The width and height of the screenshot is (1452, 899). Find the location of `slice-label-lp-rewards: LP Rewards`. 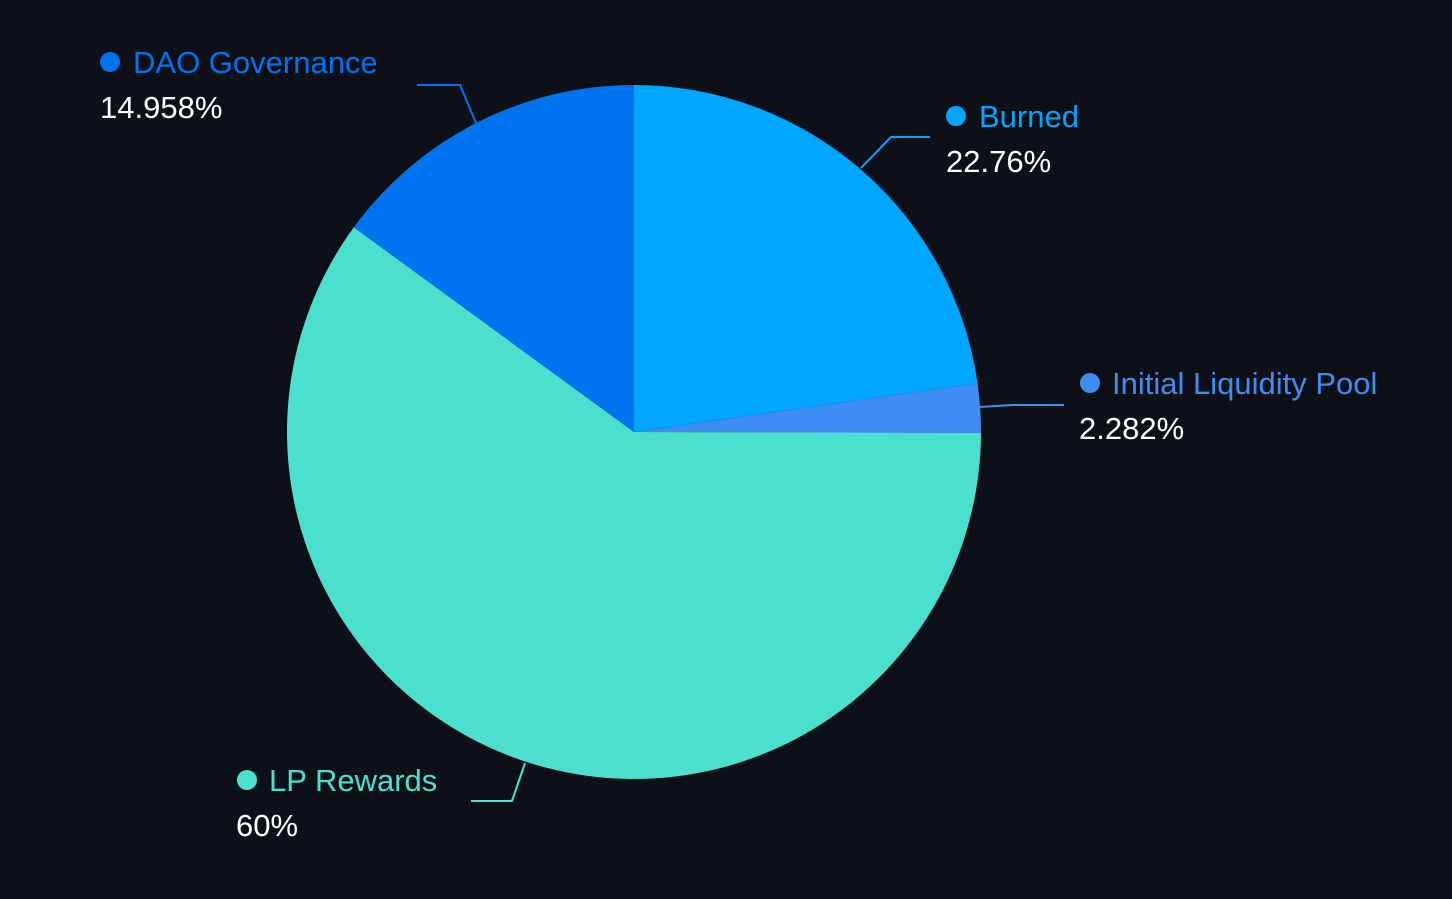

slice-label-lp-rewards: LP Rewards is located at coordinates (353, 780).